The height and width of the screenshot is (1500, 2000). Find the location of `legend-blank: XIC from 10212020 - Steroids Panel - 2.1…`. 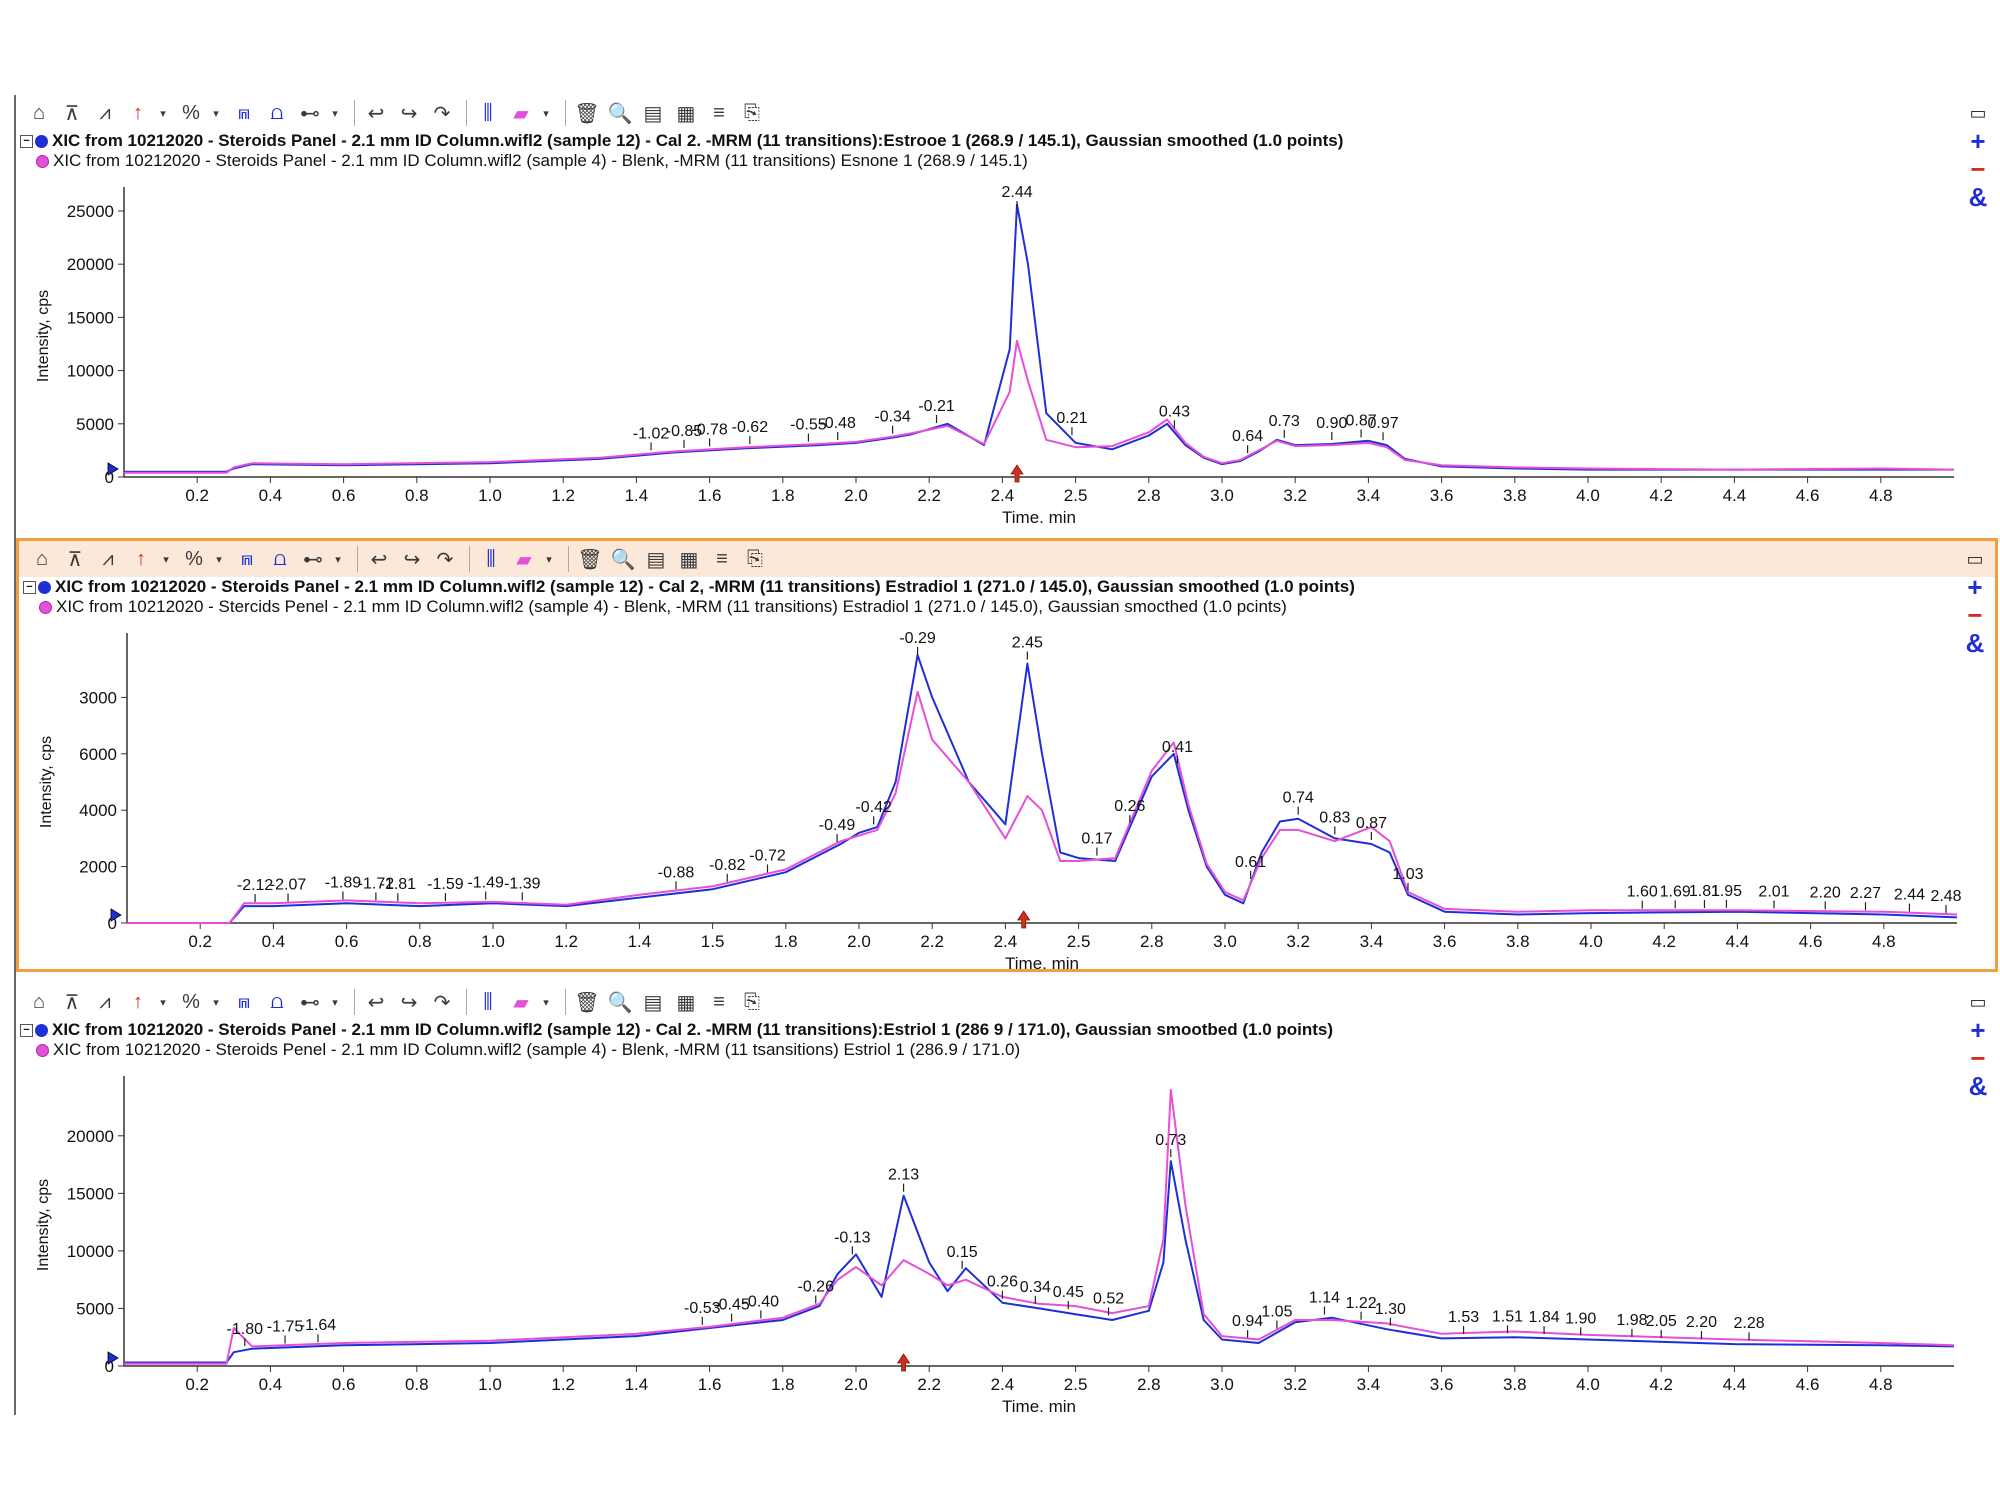

legend-blank: XIC from 10212020 - Steroids Panel - 2.1… is located at coordinates (532, 161).